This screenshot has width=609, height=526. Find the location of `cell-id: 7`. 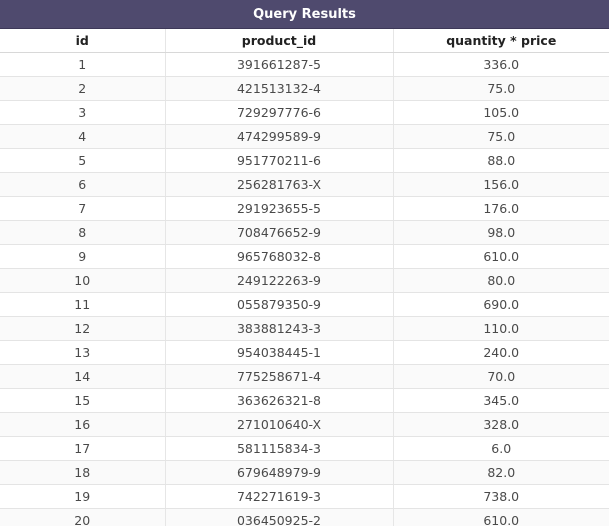

cell-id: 7 is located at coordinates (83, 208).